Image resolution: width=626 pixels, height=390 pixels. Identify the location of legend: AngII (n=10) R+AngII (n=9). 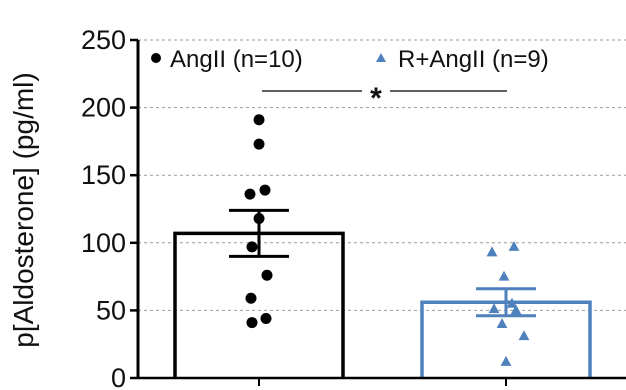
(350, 59).